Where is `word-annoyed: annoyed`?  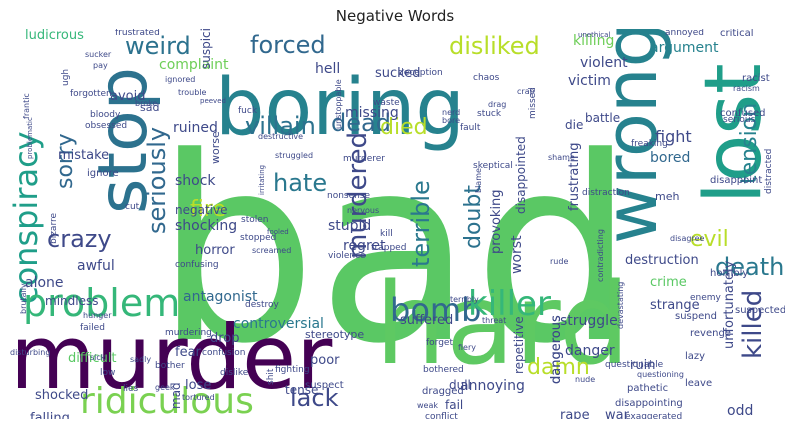 word-annoyed: annoyed is located at coordinates (685, 33).